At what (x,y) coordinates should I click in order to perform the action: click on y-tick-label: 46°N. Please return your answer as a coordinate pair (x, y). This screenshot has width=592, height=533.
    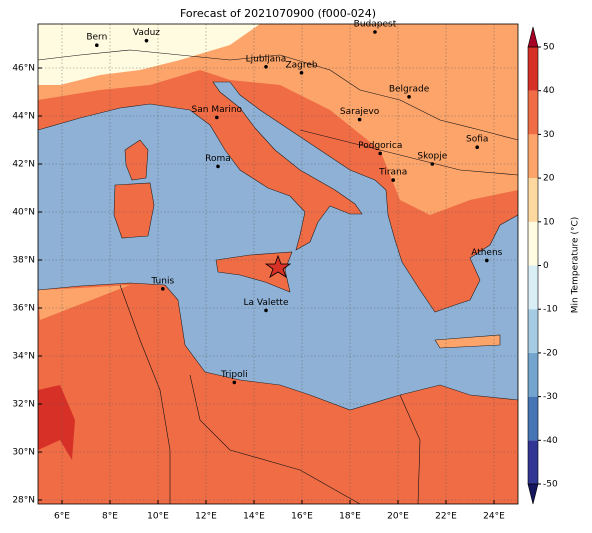
    Looking at the image, I should click on (23, 69).